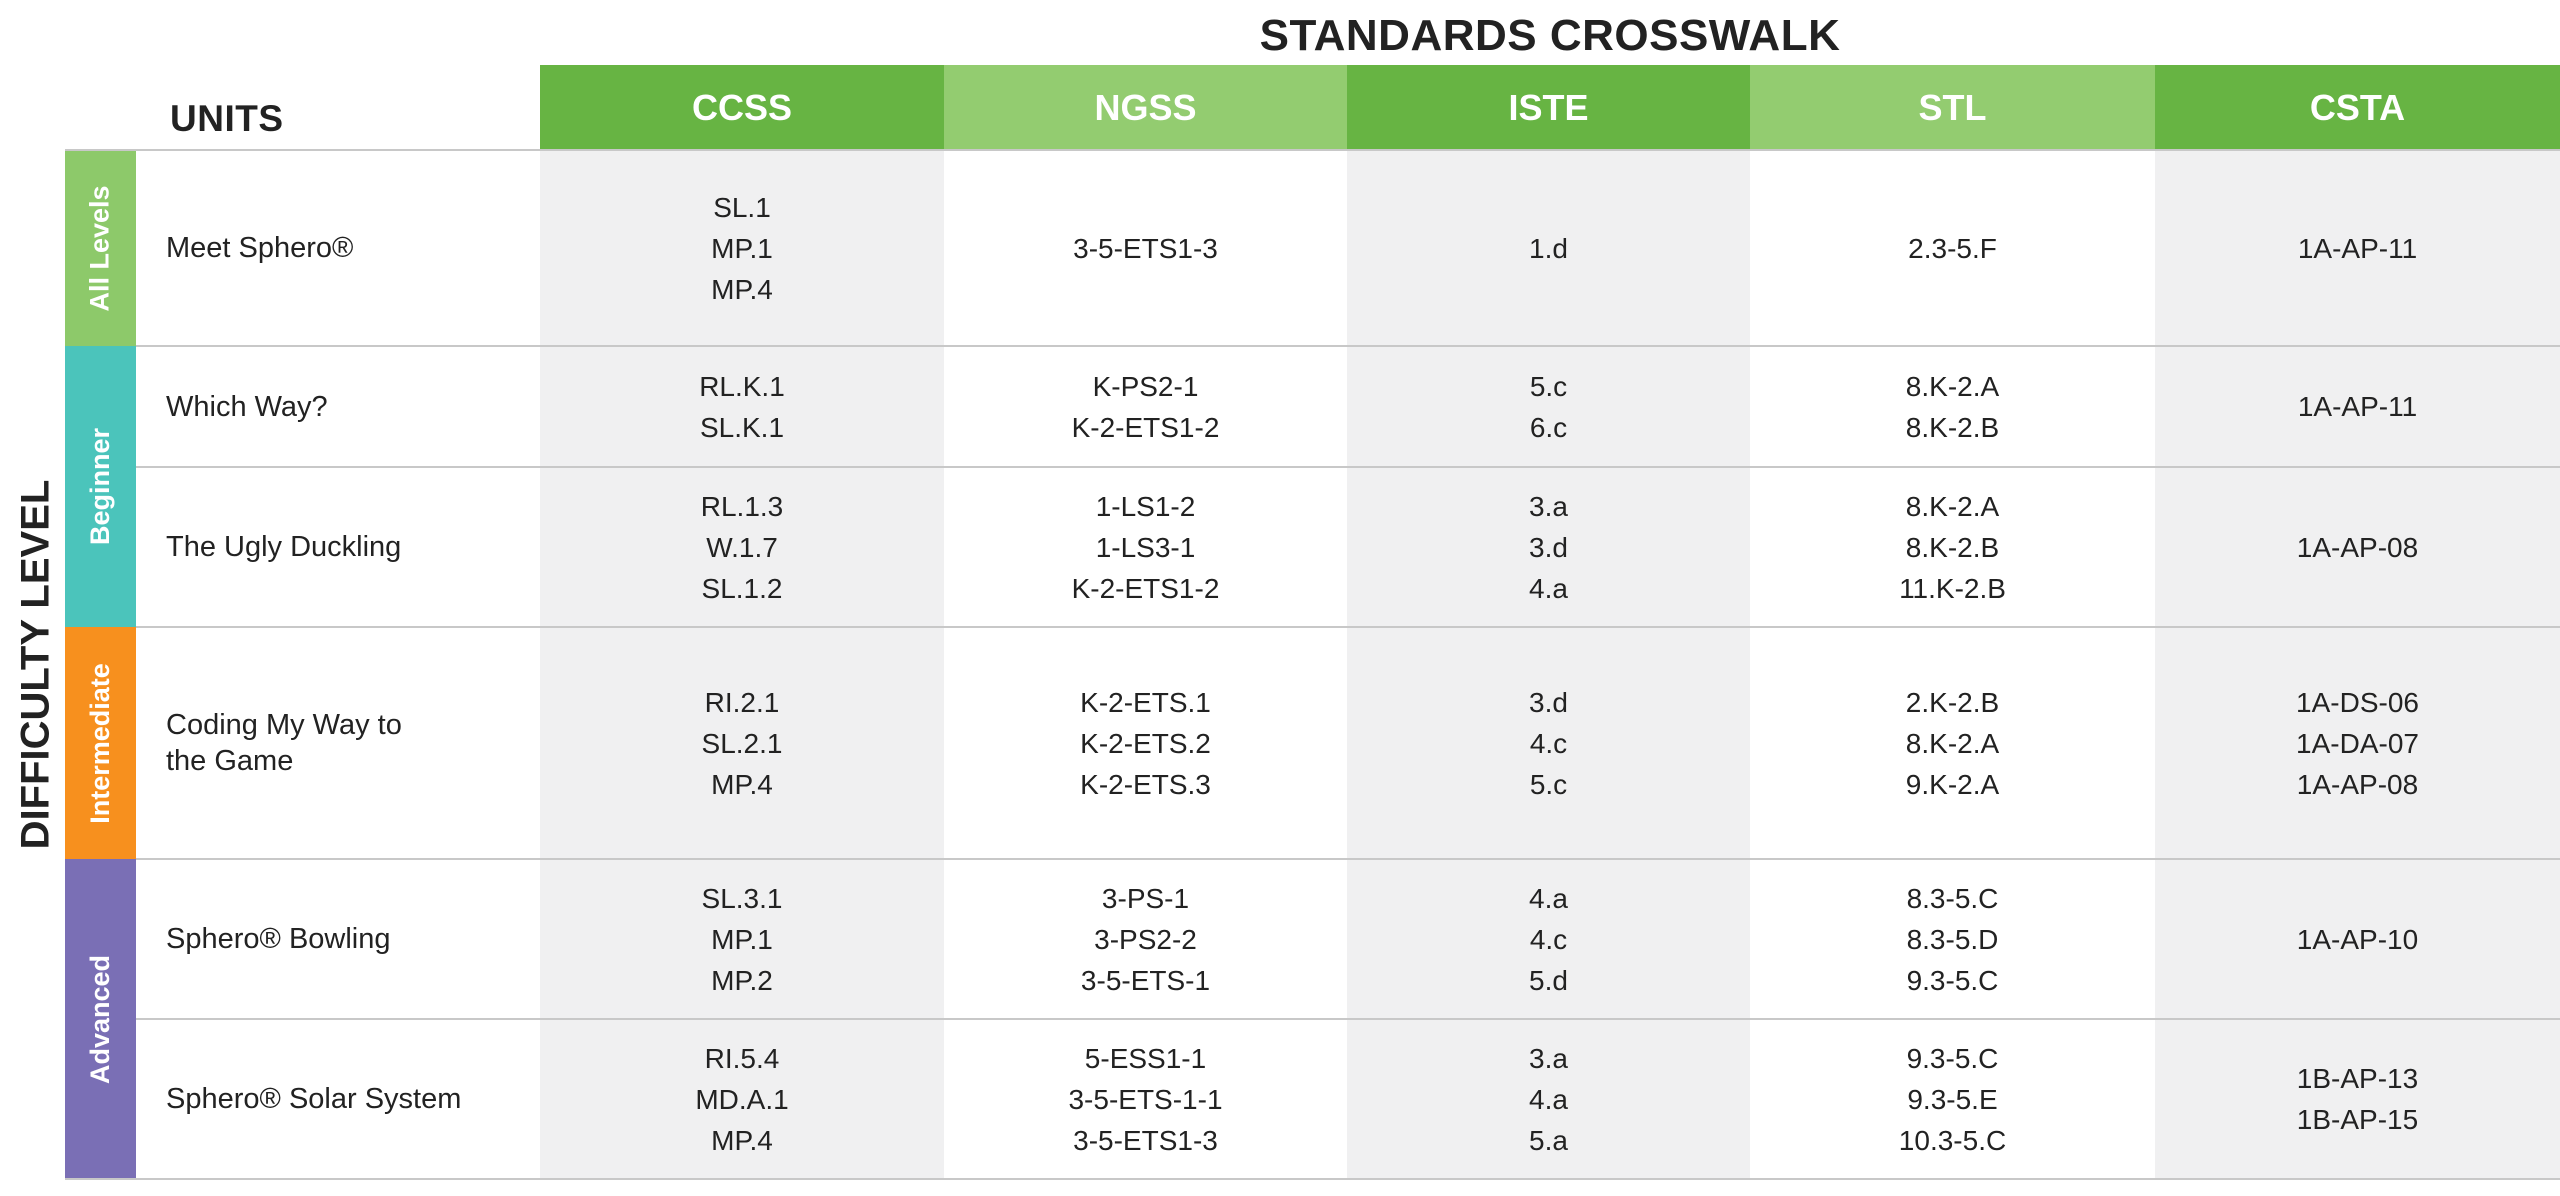 The image size is (2560, 1196). Describe the element at coordinates (351, 1099) in the screenshot. I see `unit-name: Sphero® Solar System` at that location.